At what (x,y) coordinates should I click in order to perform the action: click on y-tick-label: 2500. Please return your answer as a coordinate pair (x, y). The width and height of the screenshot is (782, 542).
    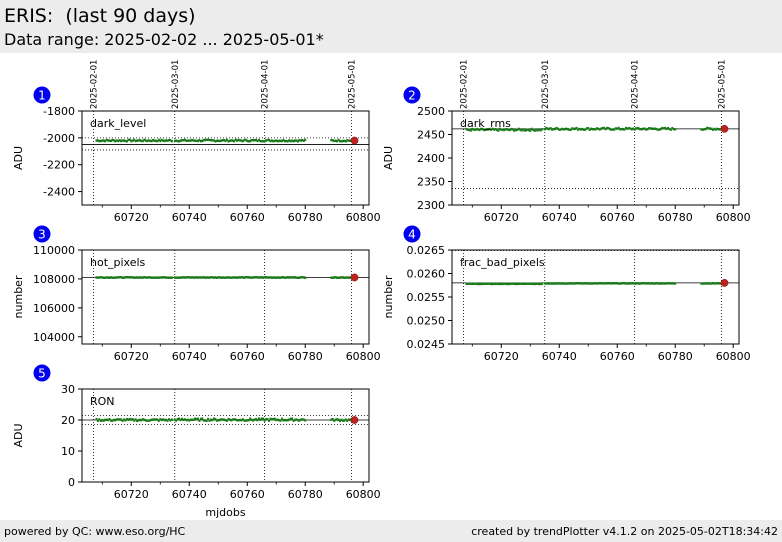
    Looking at the image, I should click on (431, 111).